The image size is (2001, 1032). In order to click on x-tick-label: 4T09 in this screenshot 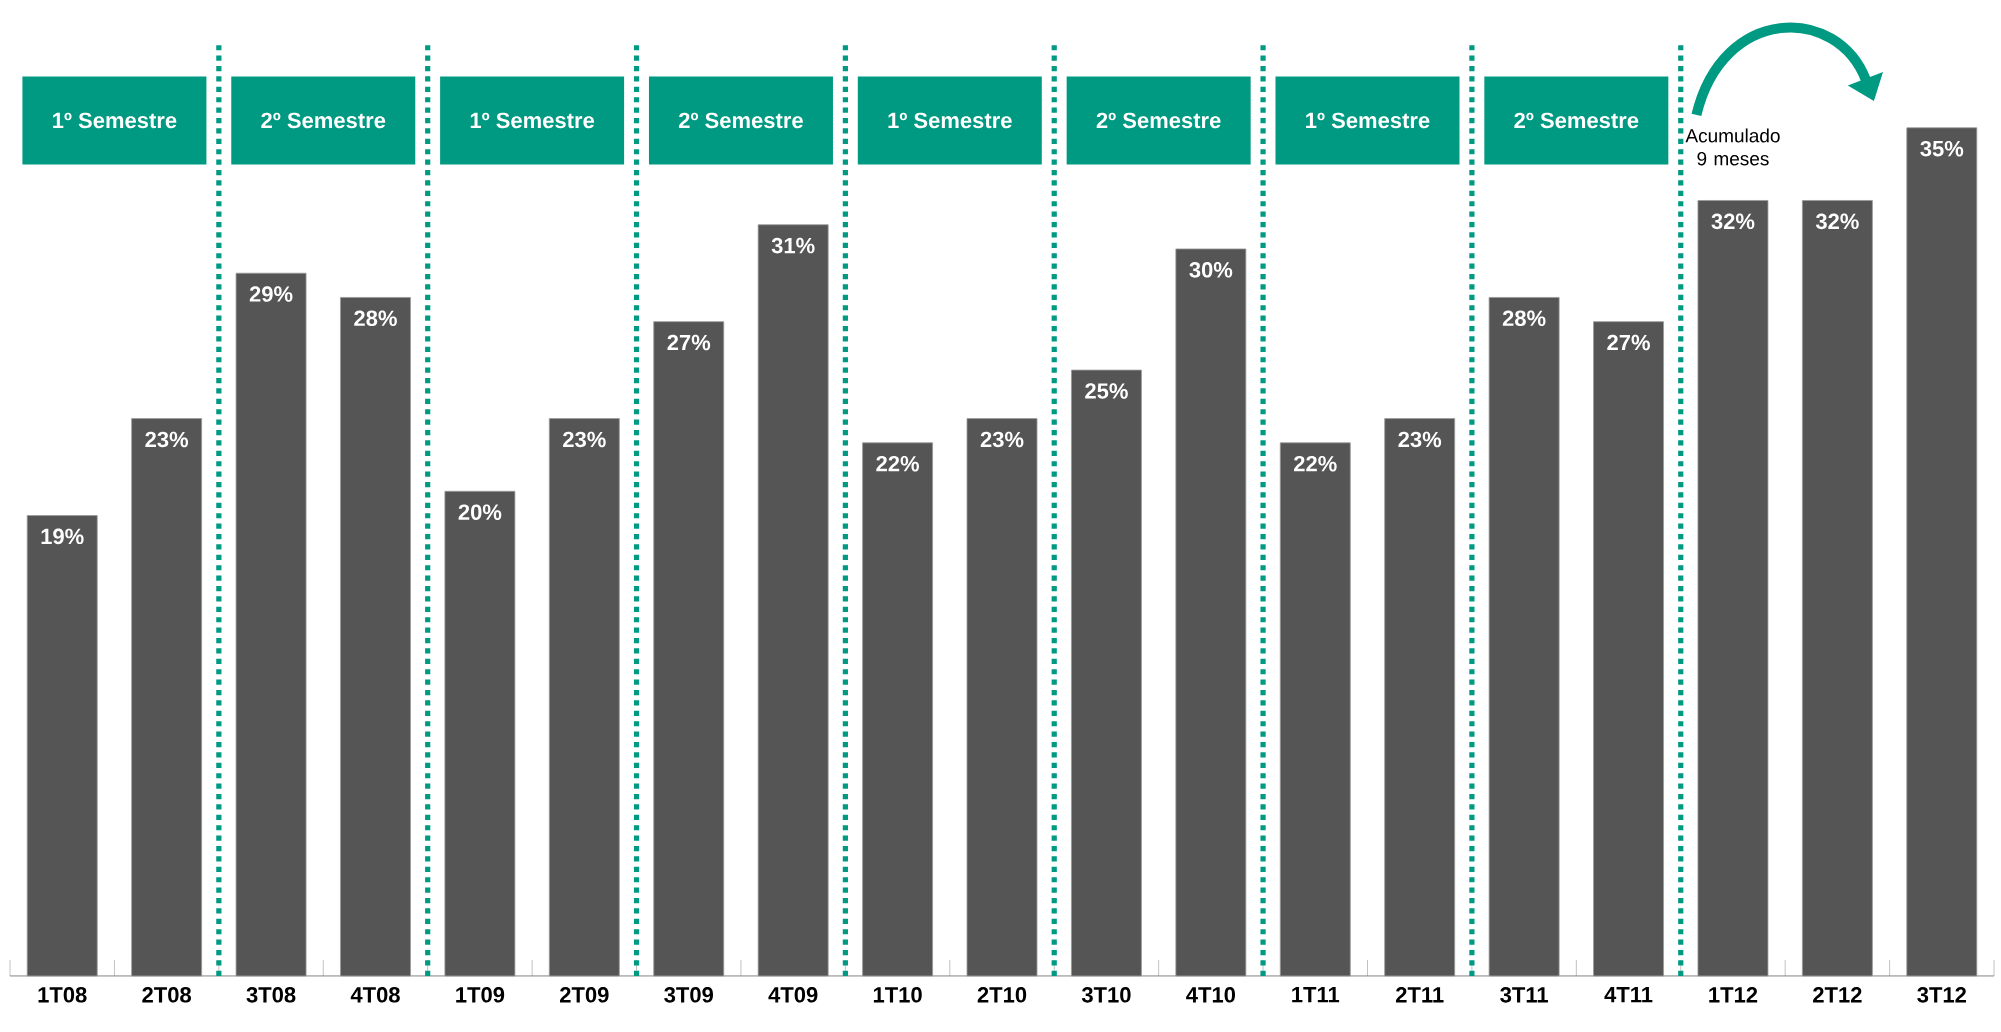, I will do `click(793, 995)`.